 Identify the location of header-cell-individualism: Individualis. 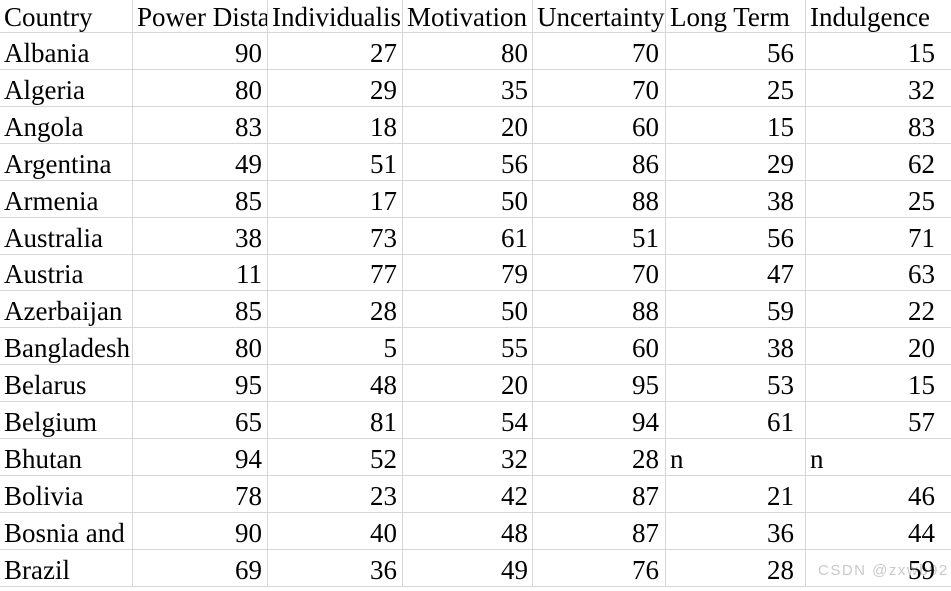
(335, 16).